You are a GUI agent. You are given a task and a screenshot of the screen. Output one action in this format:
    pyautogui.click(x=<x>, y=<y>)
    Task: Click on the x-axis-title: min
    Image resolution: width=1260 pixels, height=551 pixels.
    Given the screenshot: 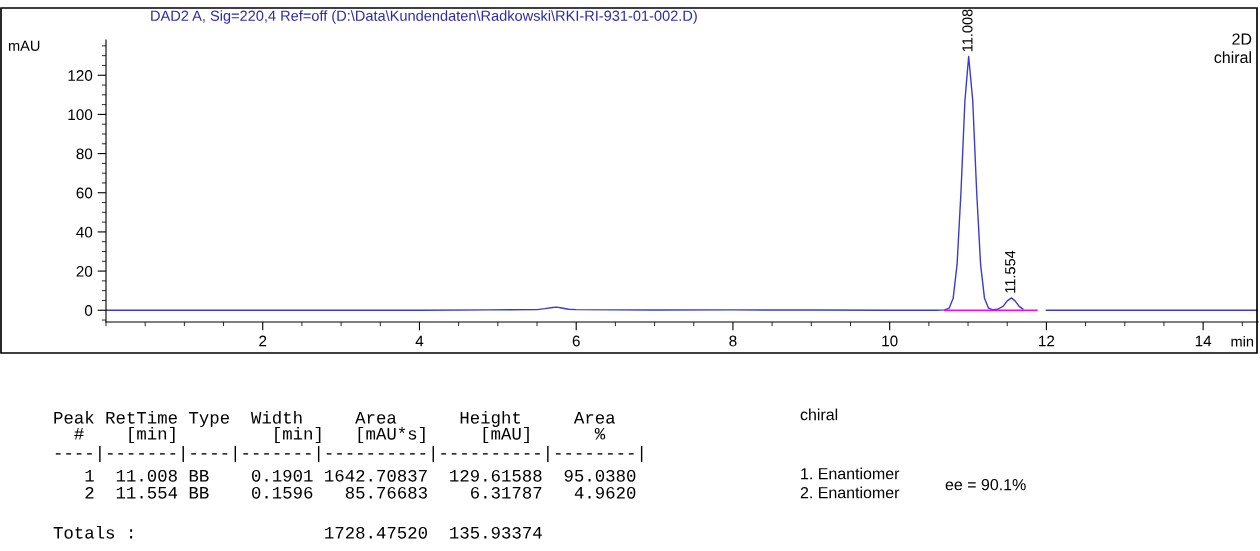 What is the action you would take?
    pyautogui.click(x=1242, y=341)
    